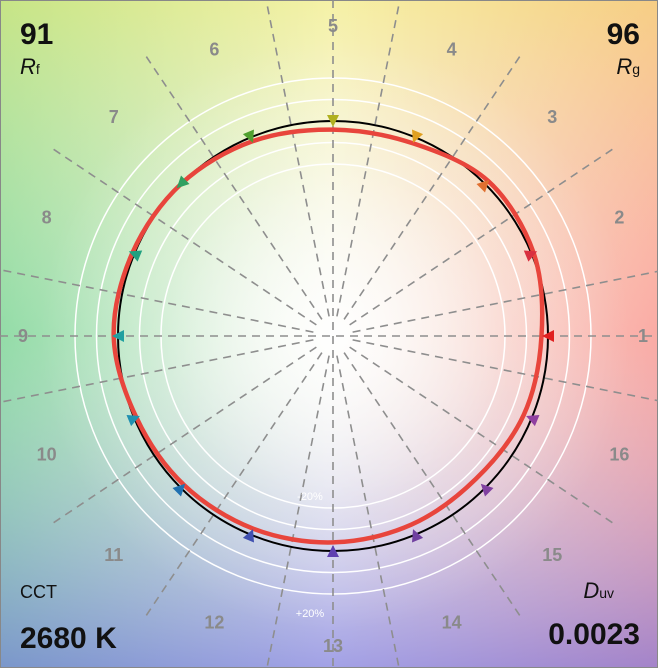  I want to click on bin-label-15: 15, so click(552, 555).